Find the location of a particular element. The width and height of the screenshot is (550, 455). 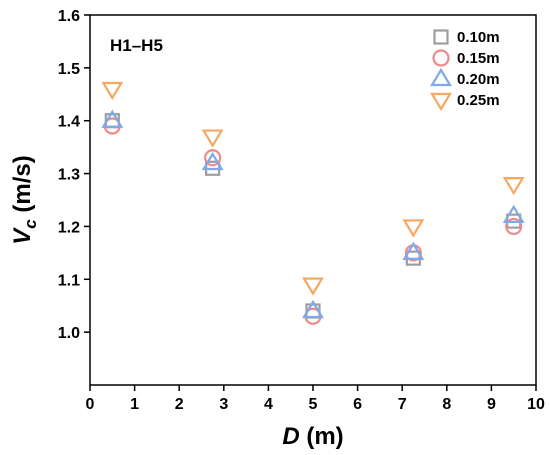

legend-label: 0.25m is located at coordinates (478, 100).